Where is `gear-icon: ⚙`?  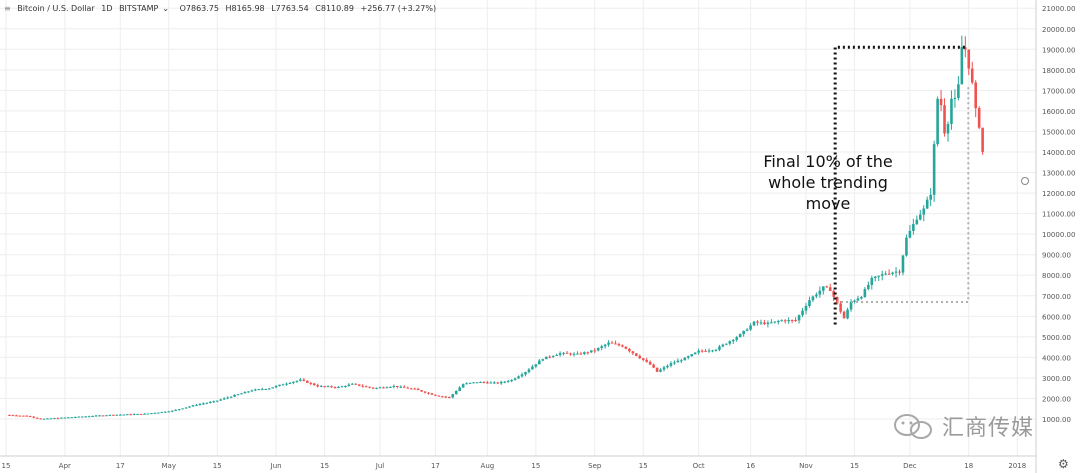 gear-icon: ⚙ is located at coordinates (1063, 464).